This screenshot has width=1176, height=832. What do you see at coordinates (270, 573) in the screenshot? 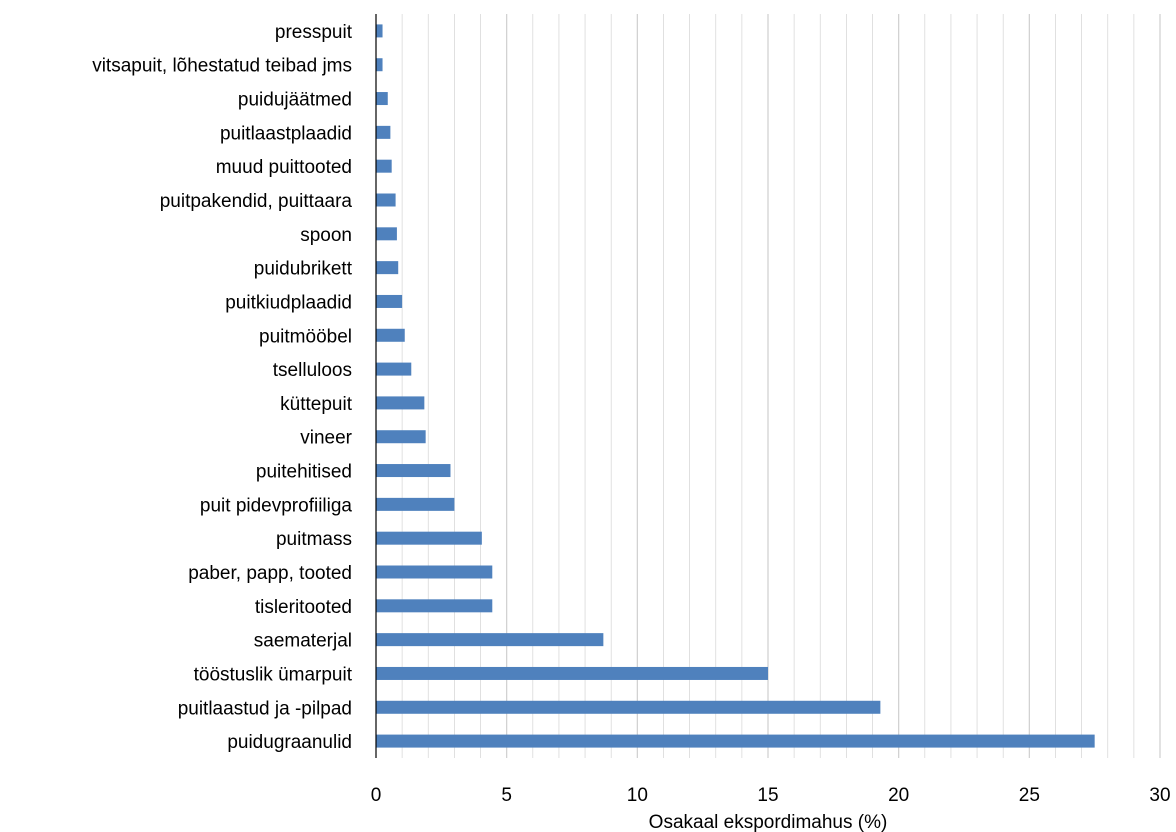
I see `category-label: paber, papp, tooted` at bounding box center [270, 573].